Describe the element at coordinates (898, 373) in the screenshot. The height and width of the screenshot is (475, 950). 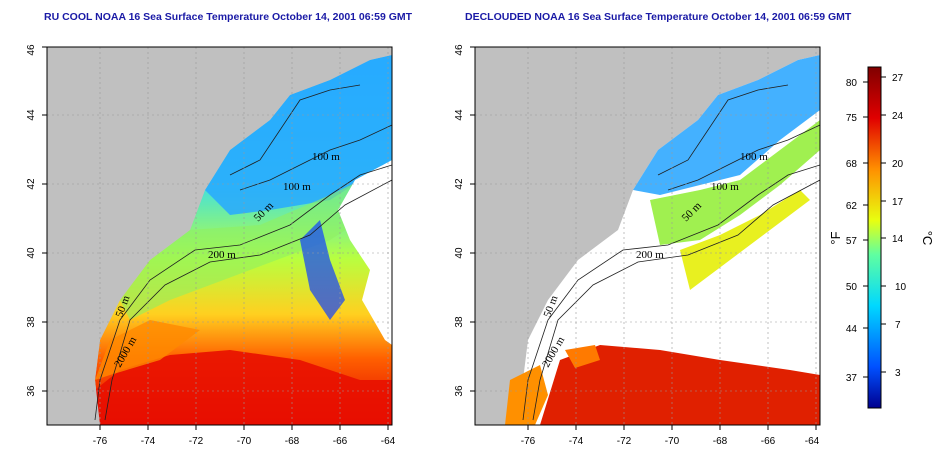
I see `celsius-tick: 3` at that location.